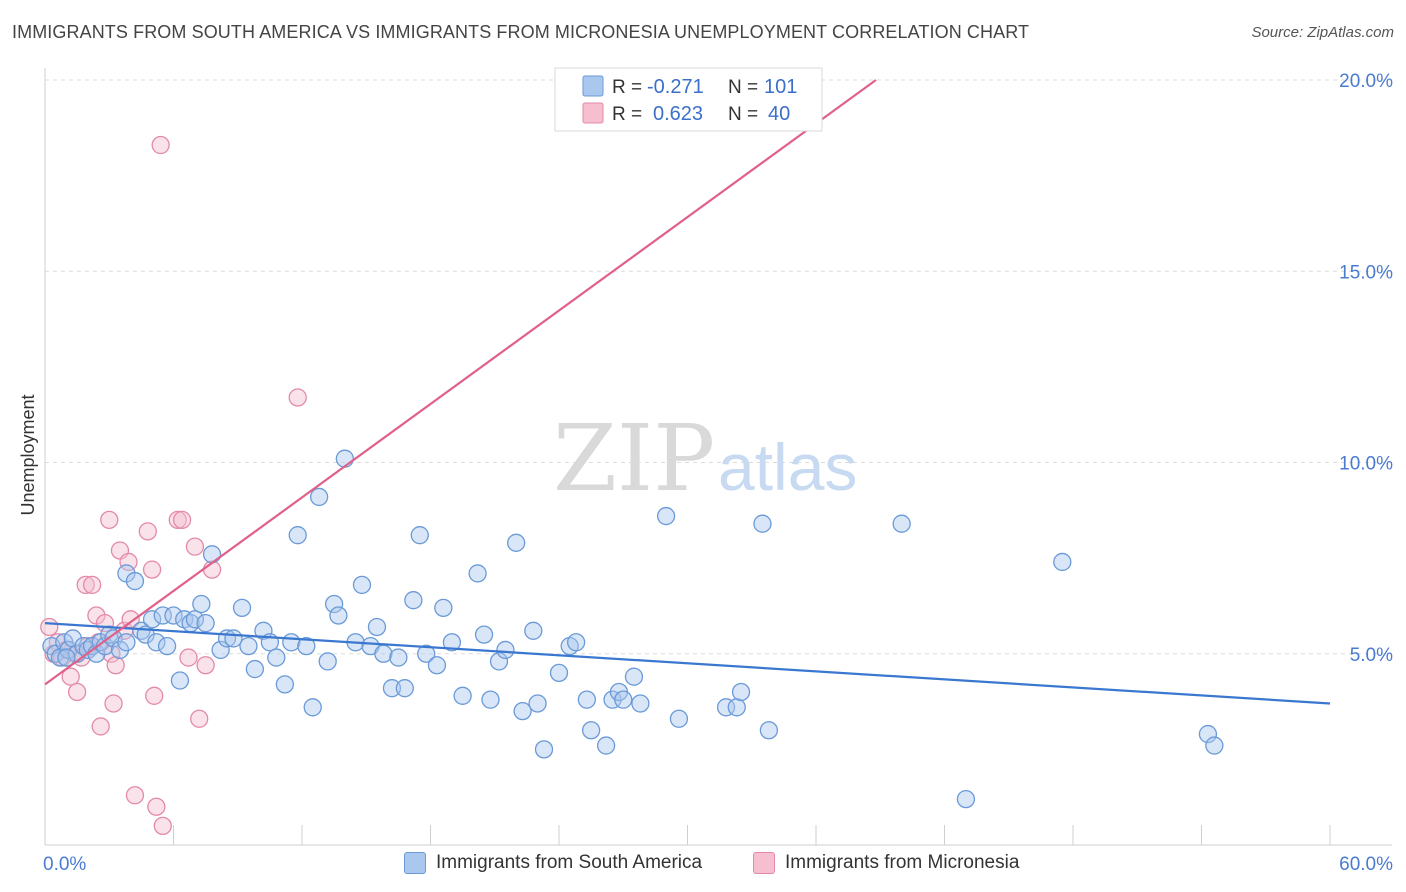  What do you see at coordinates (634, 458) in the screenshot?
I see `watermark-zip: ZIP` at bounding box center [634, 458].